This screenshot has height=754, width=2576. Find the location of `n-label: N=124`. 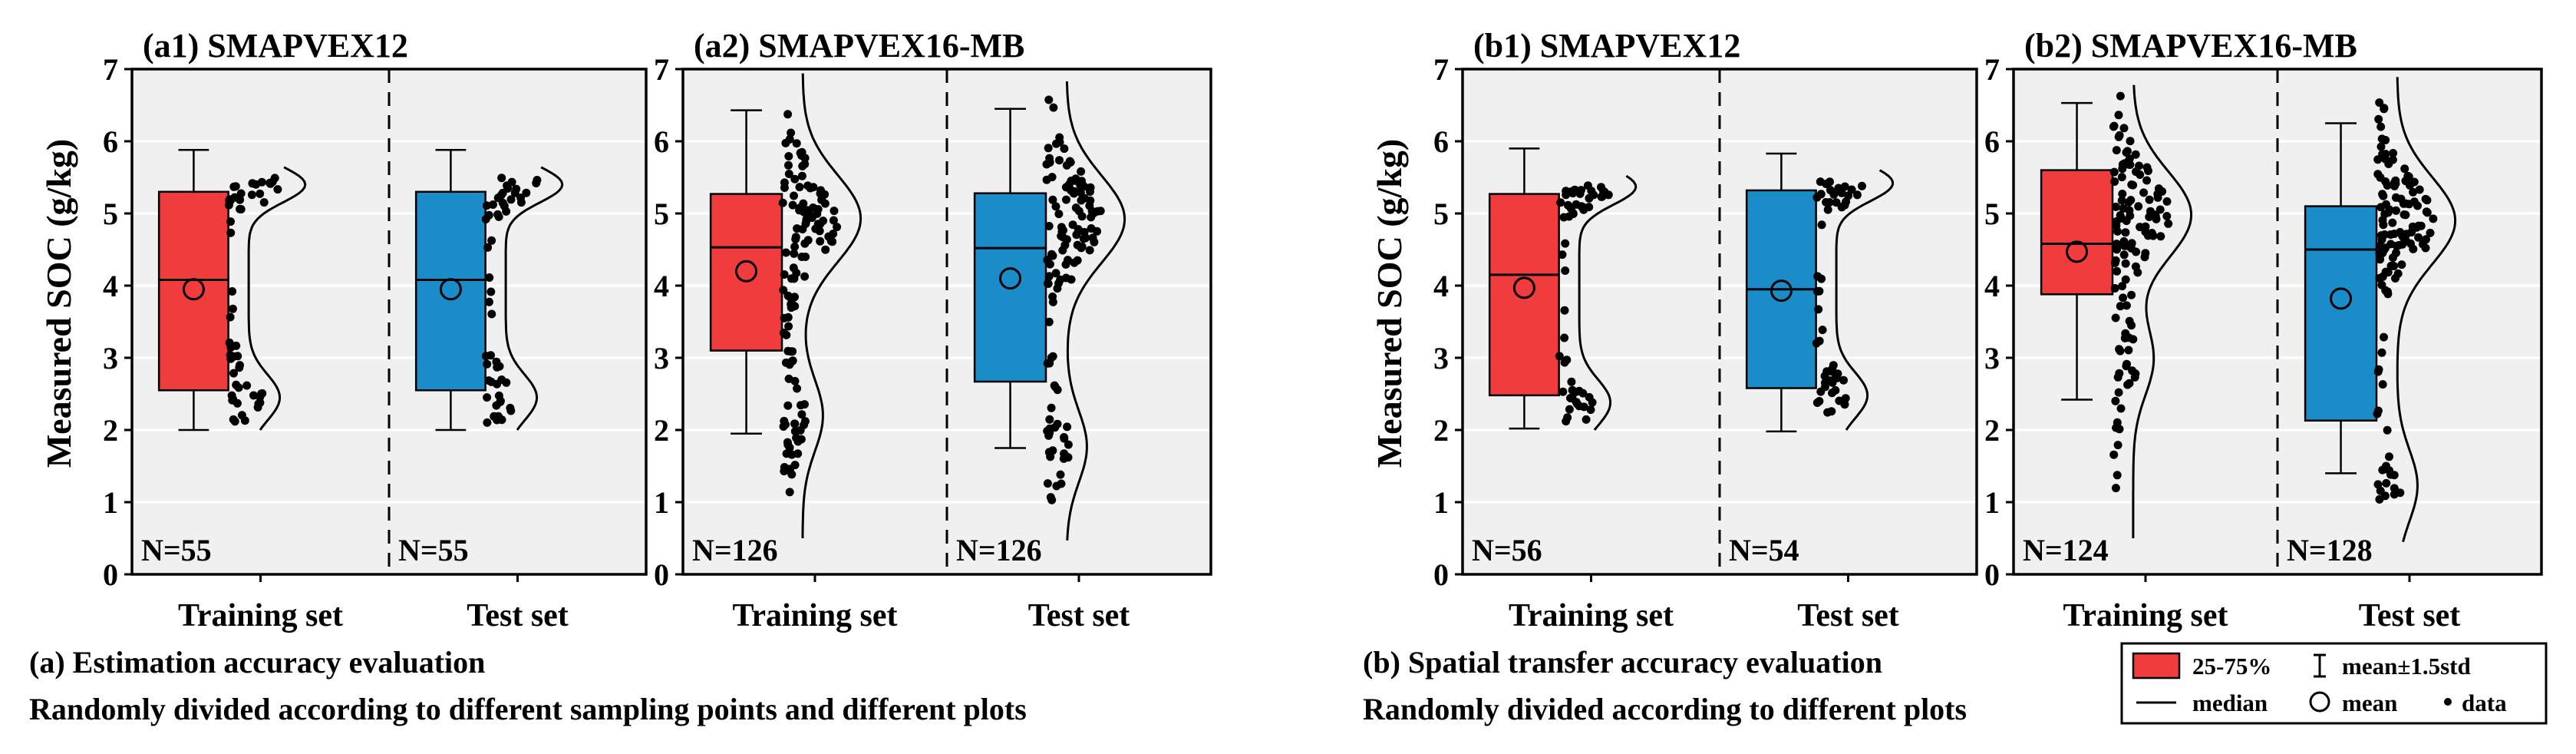

n-label: N=124 is located at coordinates (2066, 550).